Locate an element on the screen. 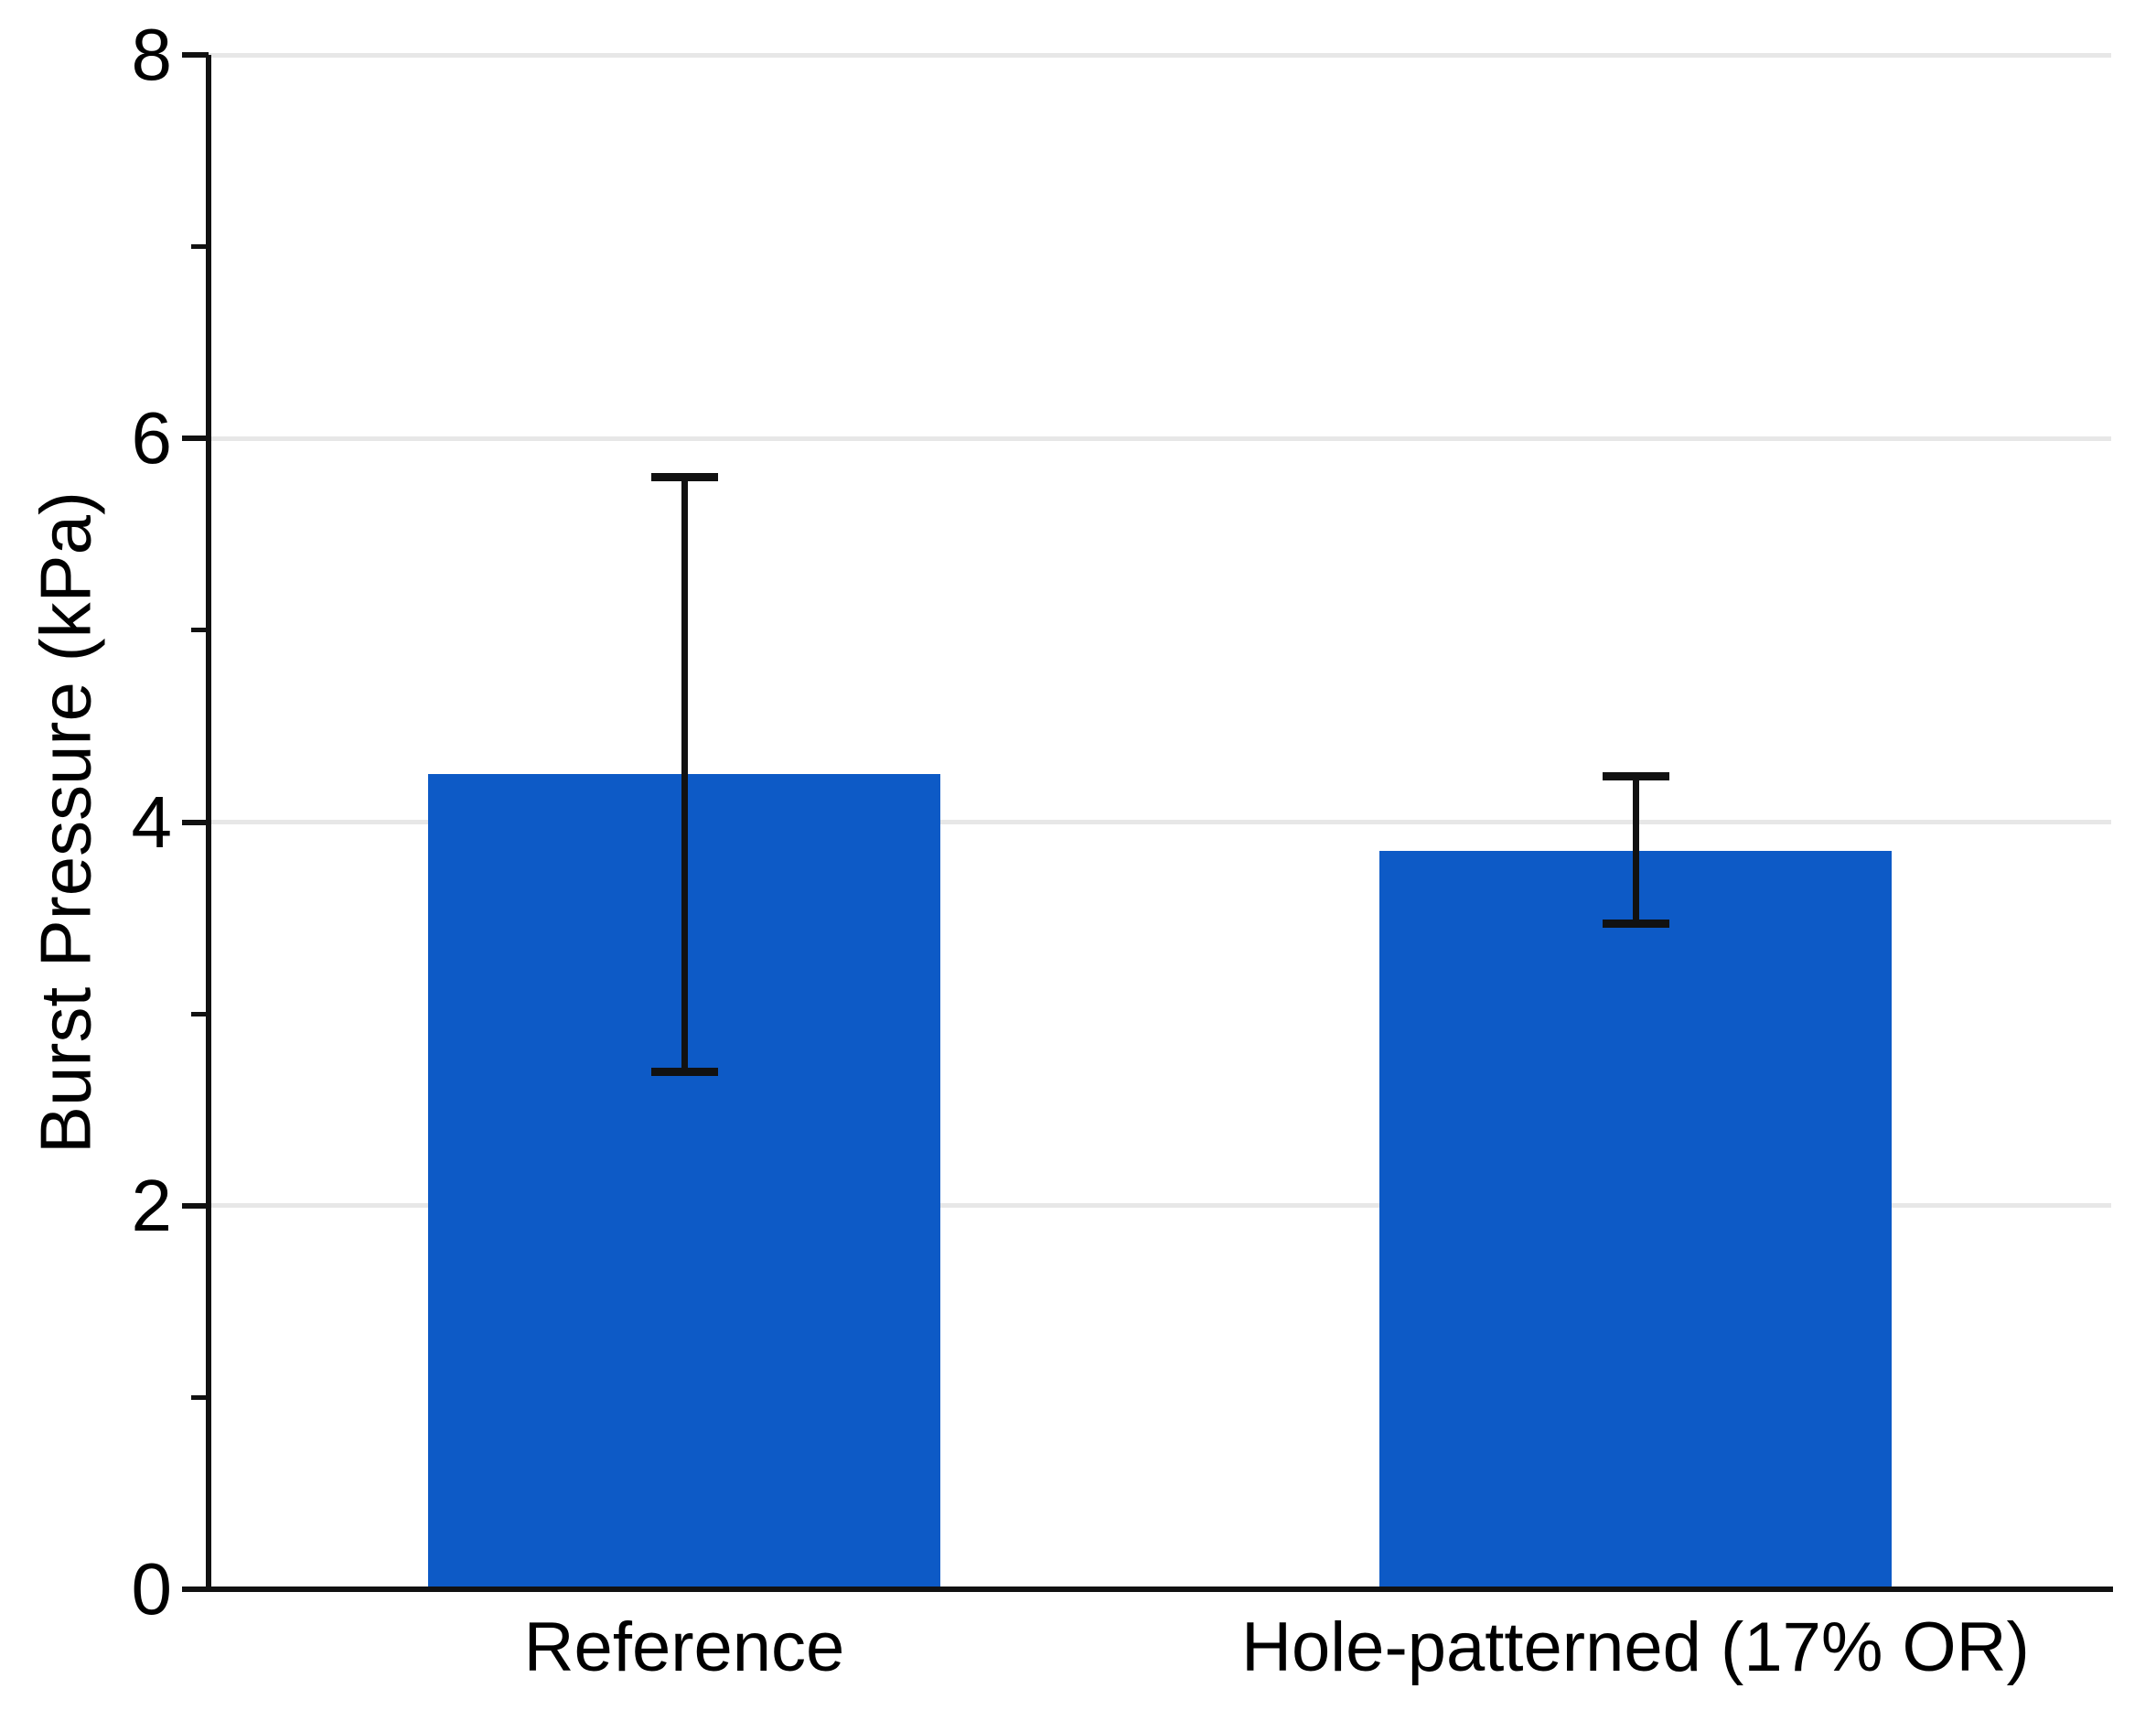 This screenshot has width=2156, height=1721. x-tick-label-1: Hole-patterned (17% OR) is located at coordinates (1636, 1647).